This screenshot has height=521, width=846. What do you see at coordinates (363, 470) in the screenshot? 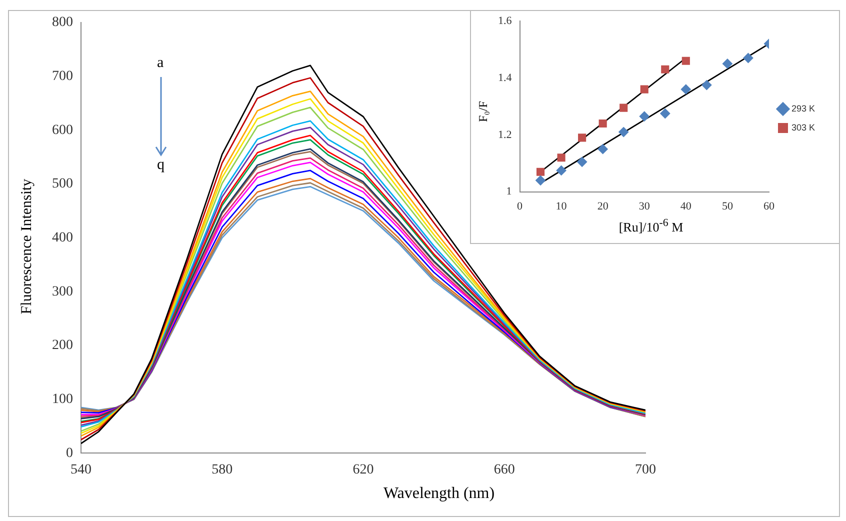
I see `x-tick-label: 620` at bounding box center [363, 470].